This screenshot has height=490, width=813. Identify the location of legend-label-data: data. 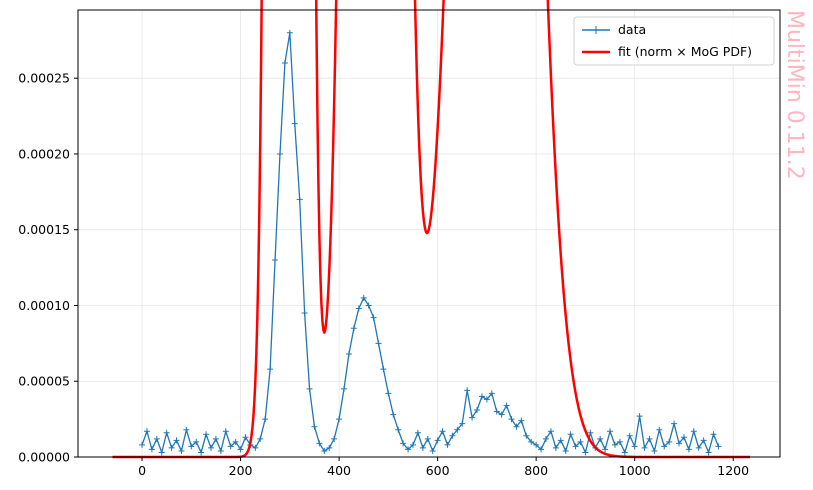
(632, 29).